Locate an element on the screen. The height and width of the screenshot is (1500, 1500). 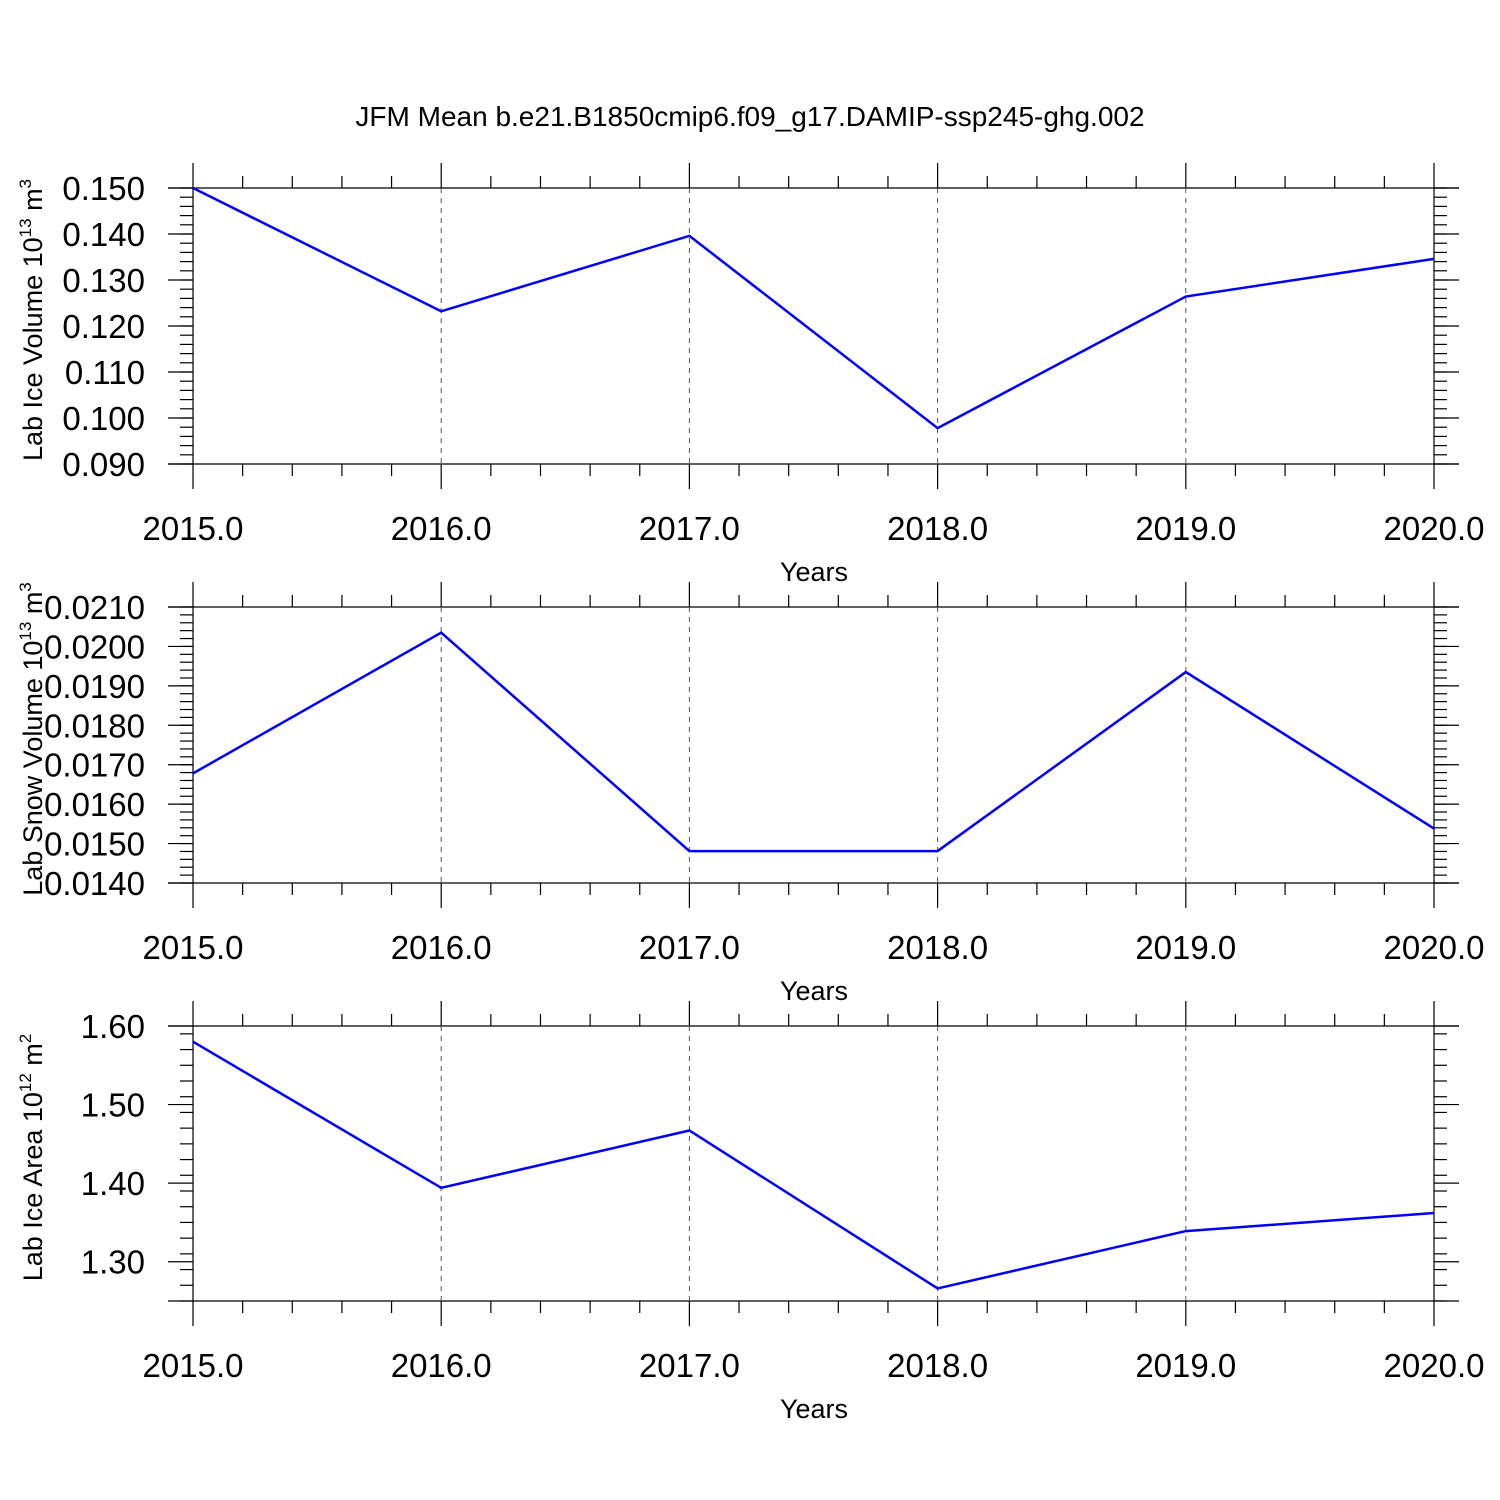
y-axis-title: Lab Snow Volume 1013 m3 is located at coordinates (32, 739).